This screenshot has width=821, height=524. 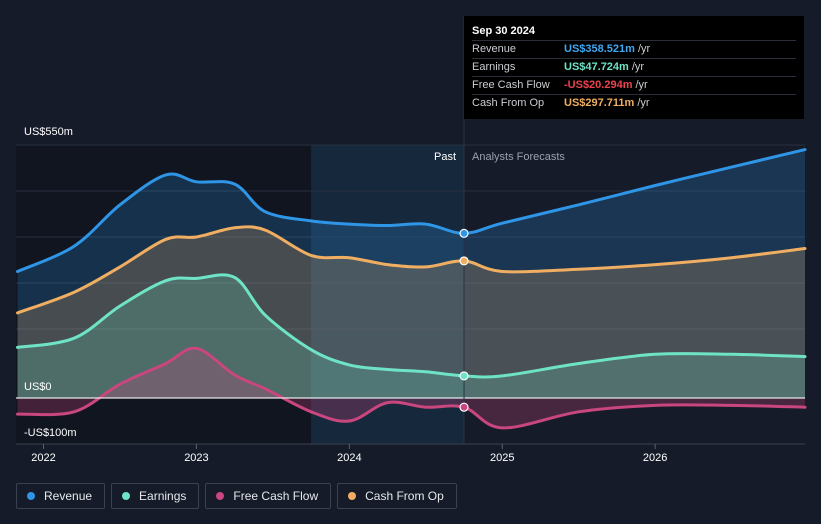 I want to click on x-tick-label: 2022, so click(x=43, y=458).